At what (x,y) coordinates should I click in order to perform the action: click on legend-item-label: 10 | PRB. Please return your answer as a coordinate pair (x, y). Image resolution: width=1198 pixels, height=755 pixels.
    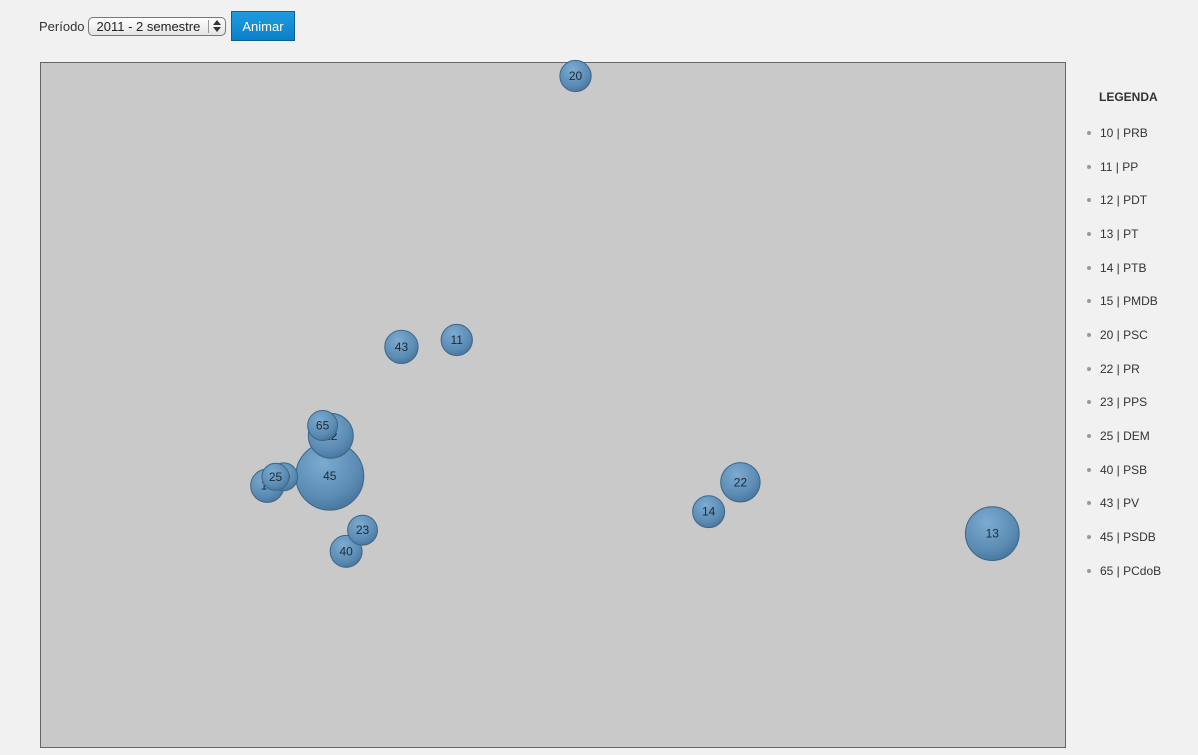
    Looking at the image, I should click on (1124, 132).